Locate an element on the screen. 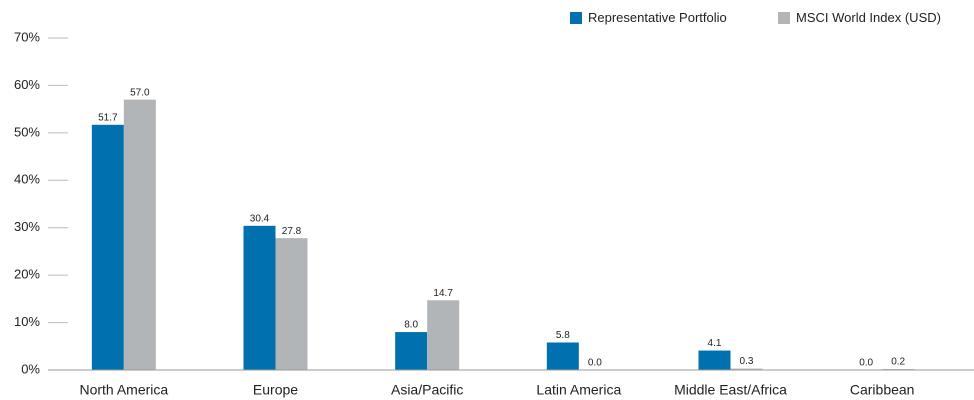 The image size is (974, 400). x-tick-label: Asia/Pacific is located at coordinates (427, 390).